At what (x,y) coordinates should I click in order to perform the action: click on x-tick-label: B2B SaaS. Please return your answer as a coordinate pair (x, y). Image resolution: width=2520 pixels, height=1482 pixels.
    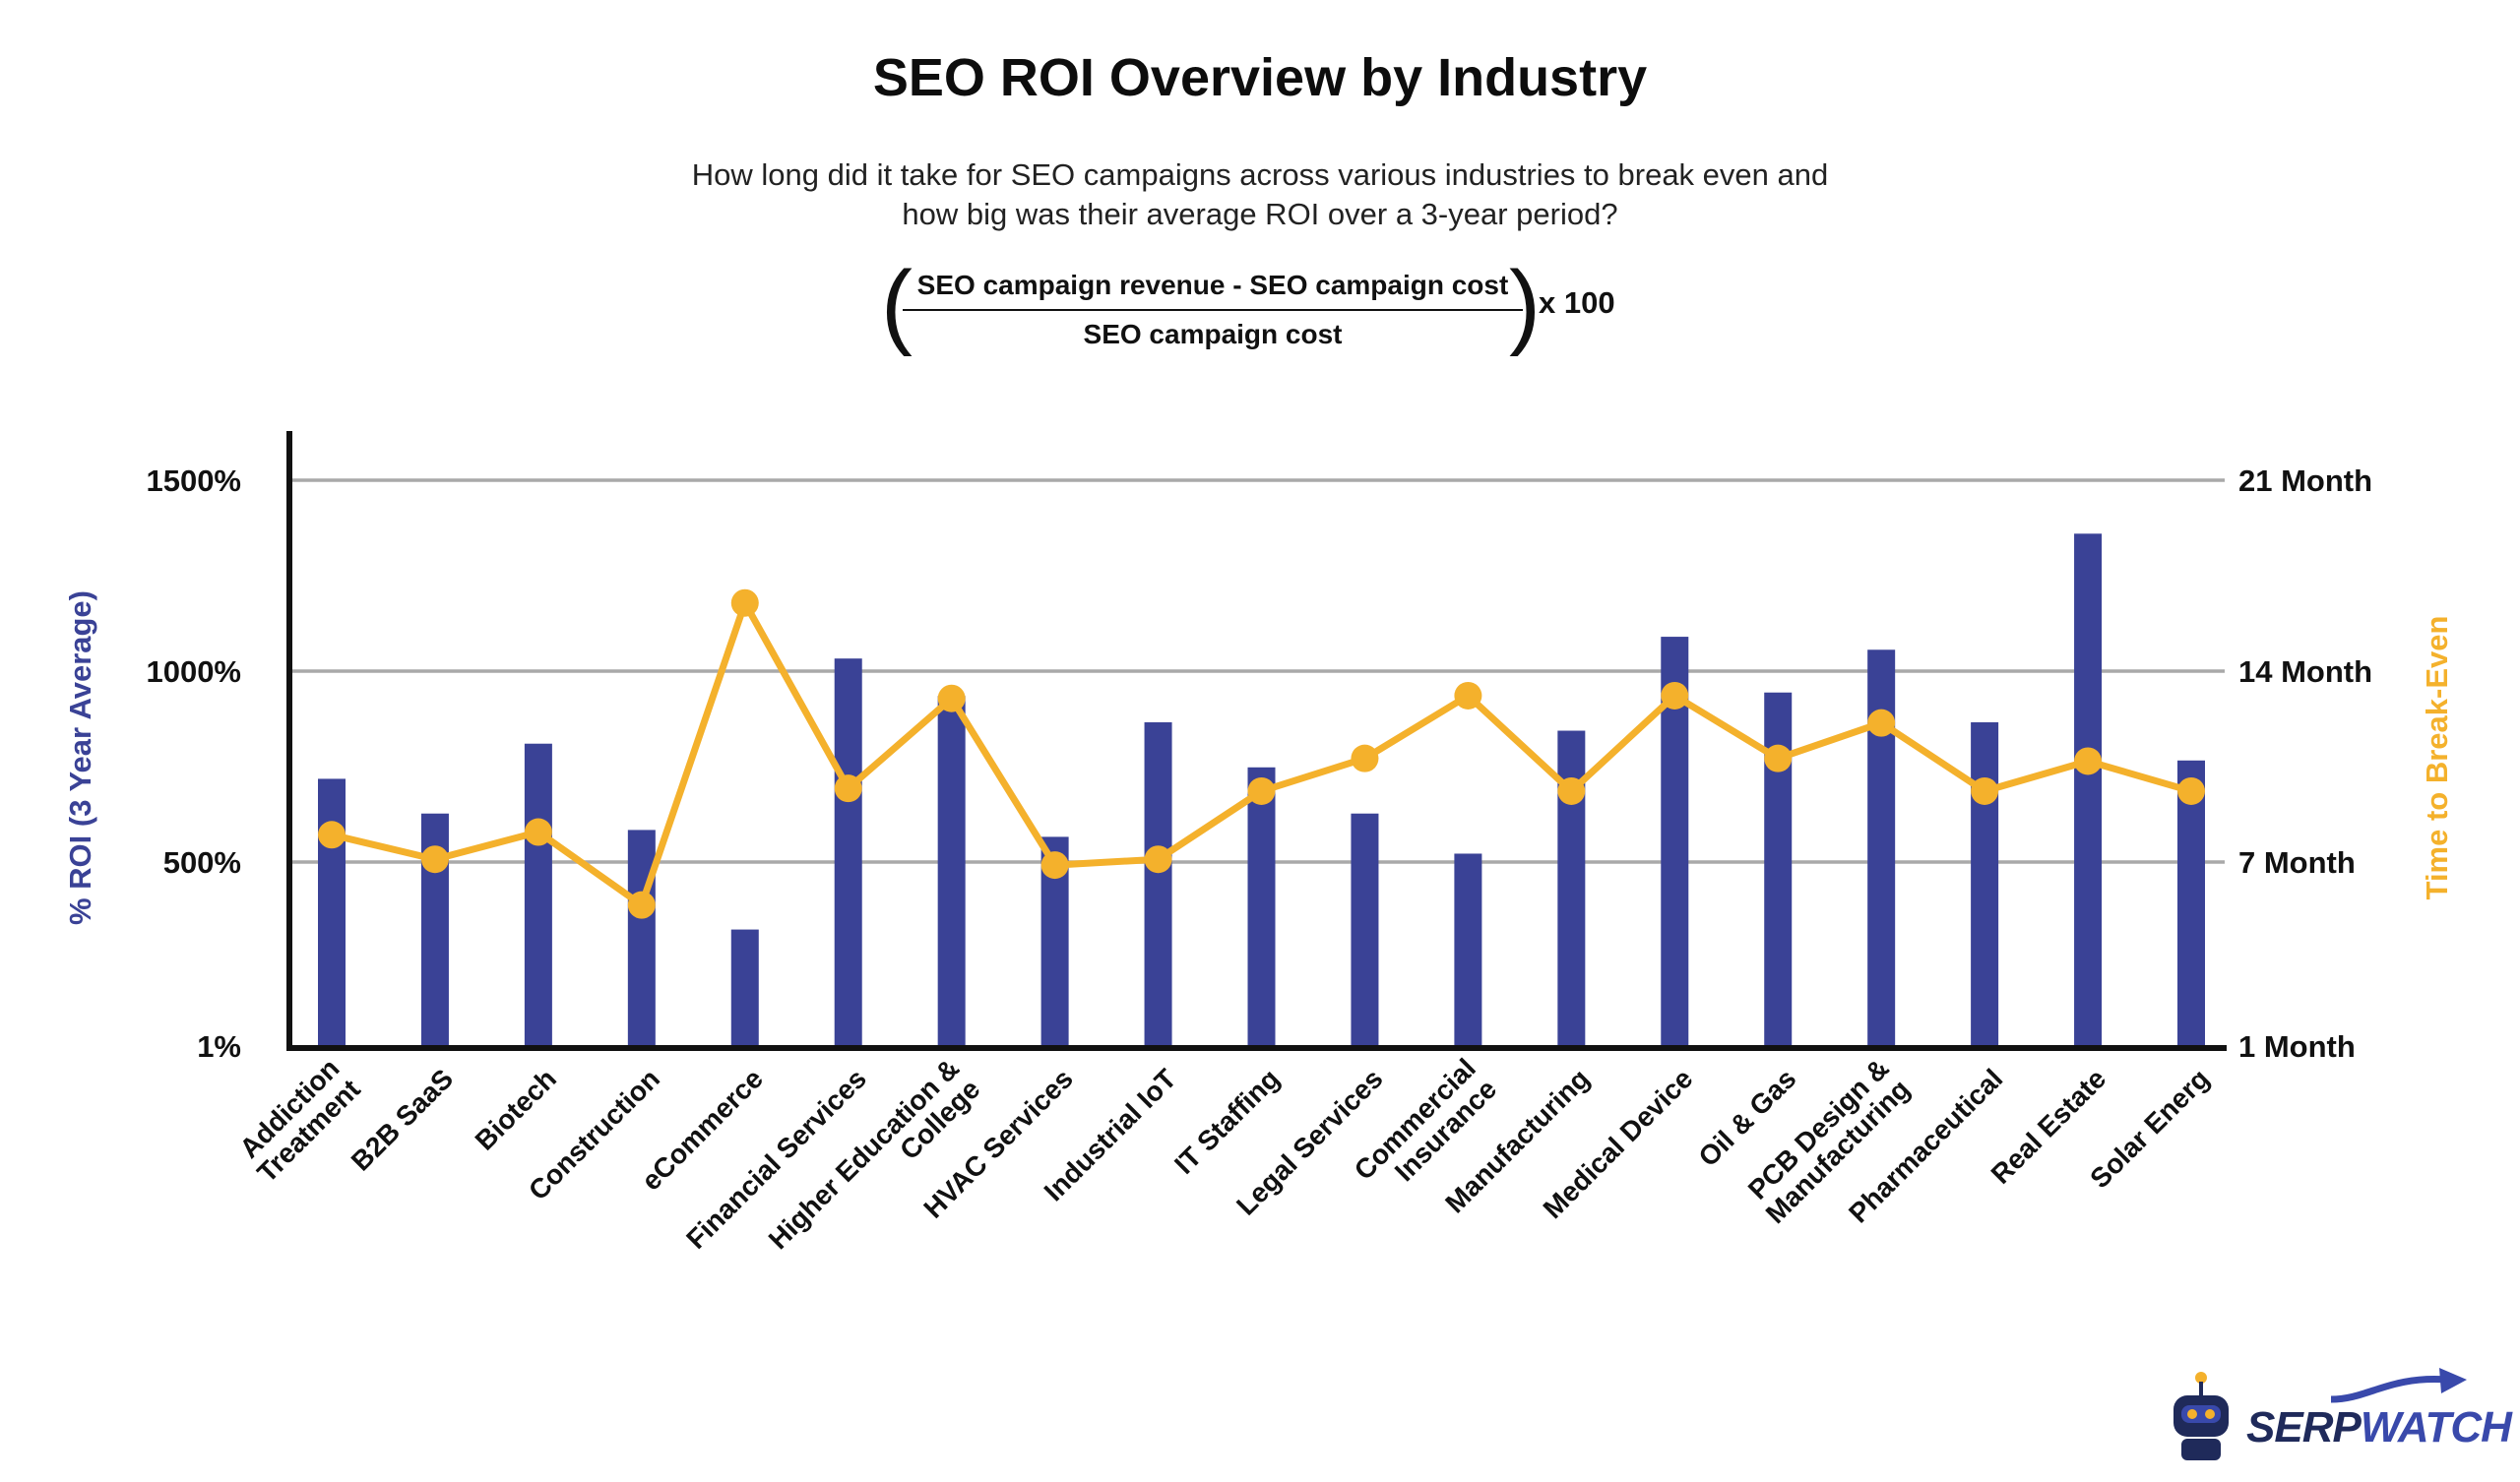
    Looking at the image, I should click on (402, 1119).